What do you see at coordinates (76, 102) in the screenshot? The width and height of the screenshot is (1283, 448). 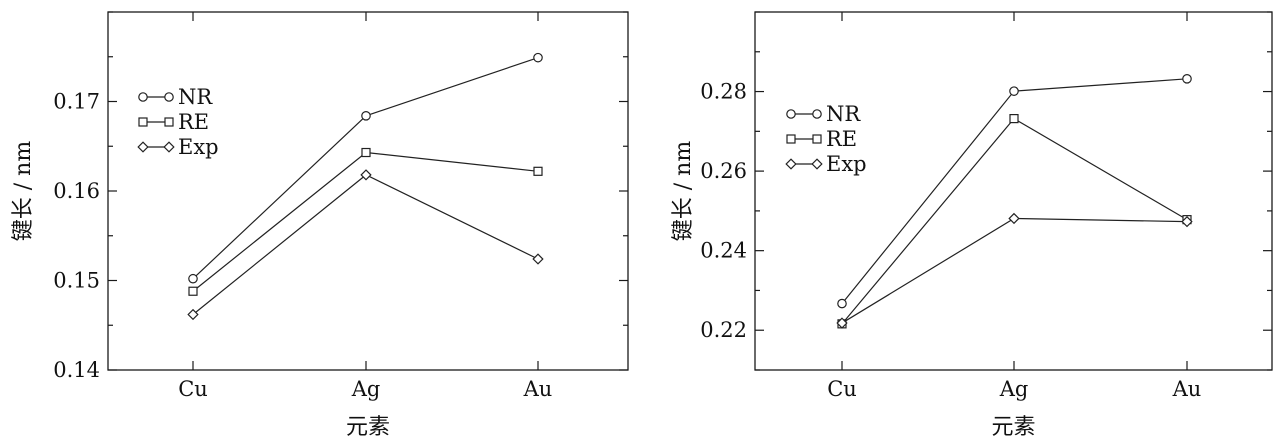 I see `y-tick-label: 0.17` at bounding box center [76, 102].